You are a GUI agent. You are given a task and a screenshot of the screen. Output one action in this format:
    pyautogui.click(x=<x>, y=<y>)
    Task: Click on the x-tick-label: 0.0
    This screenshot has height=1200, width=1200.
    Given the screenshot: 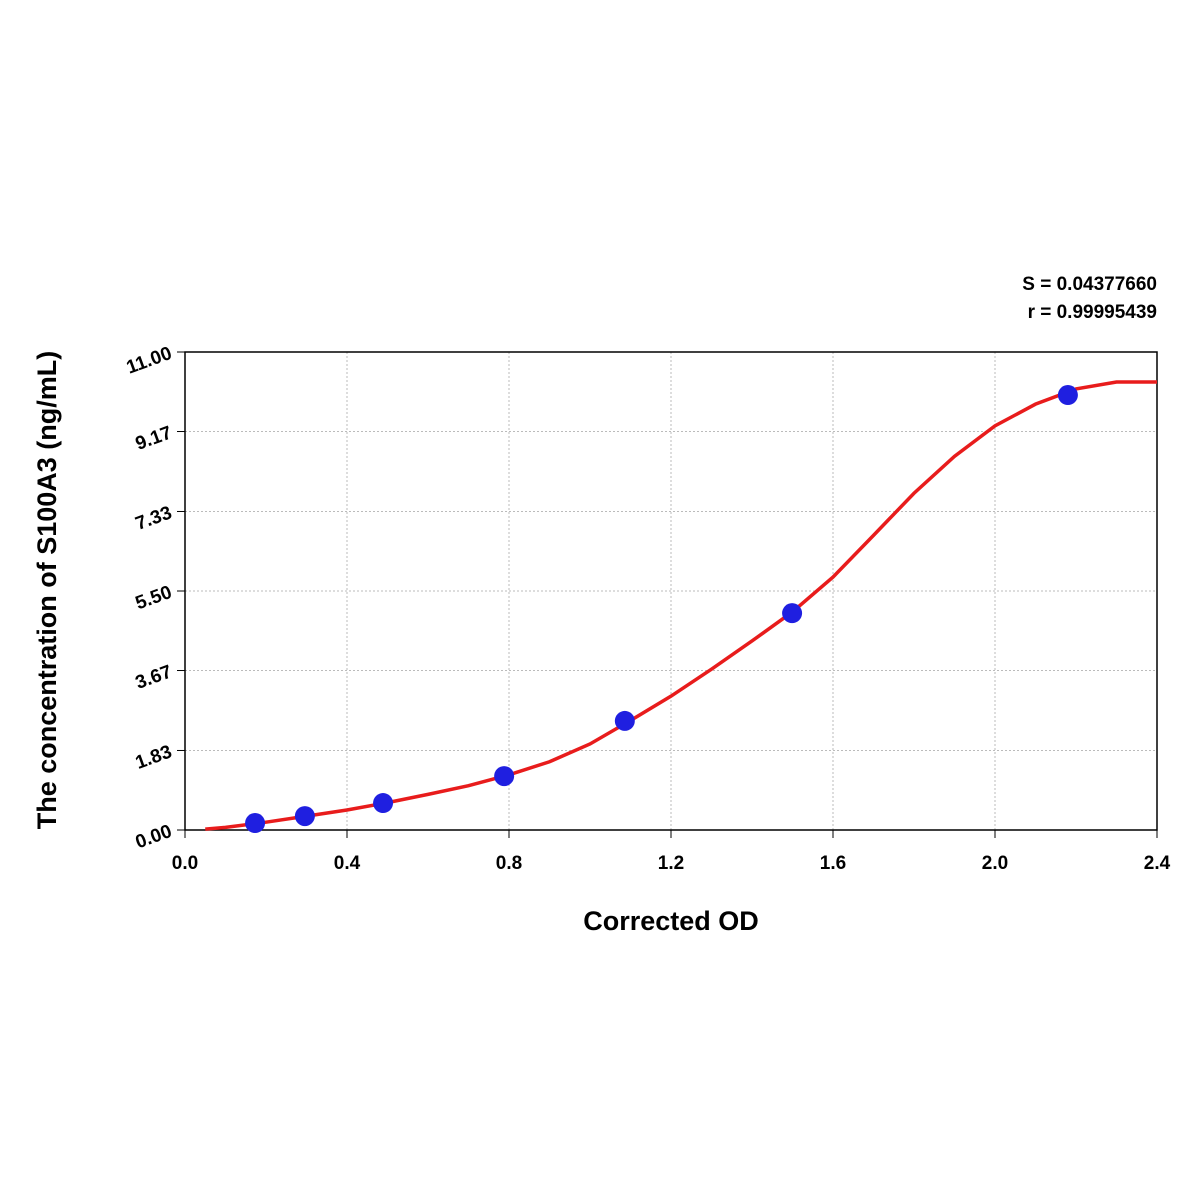 What is the action you would take?
    pyautogui.click(x=185, y=863)
    